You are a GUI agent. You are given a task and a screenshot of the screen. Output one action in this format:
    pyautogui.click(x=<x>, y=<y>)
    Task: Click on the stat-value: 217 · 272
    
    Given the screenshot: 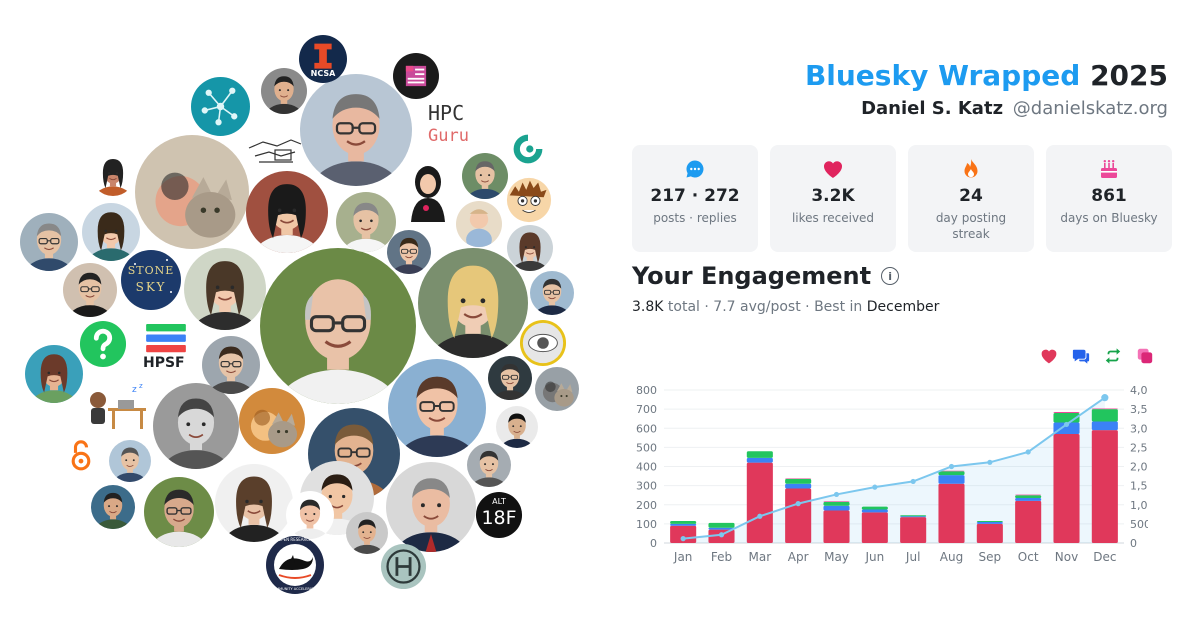 What is the action you would take?
    pyautogui.click(x=695, y=196)
    